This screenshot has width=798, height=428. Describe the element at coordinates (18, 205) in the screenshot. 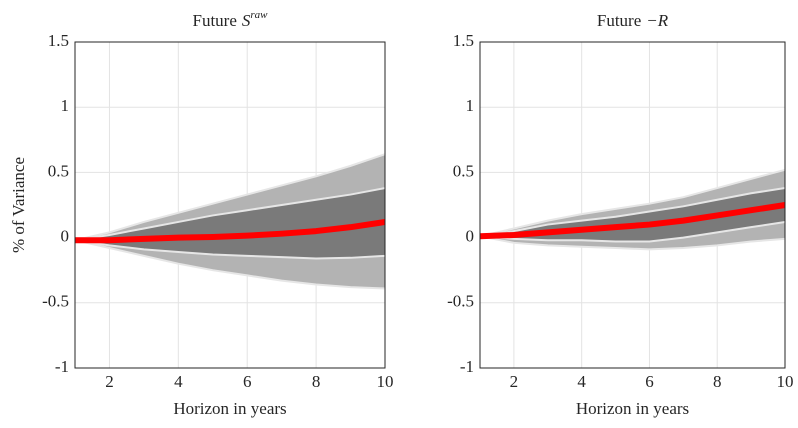

I see `y-axis-label: % of Variance` at that location.